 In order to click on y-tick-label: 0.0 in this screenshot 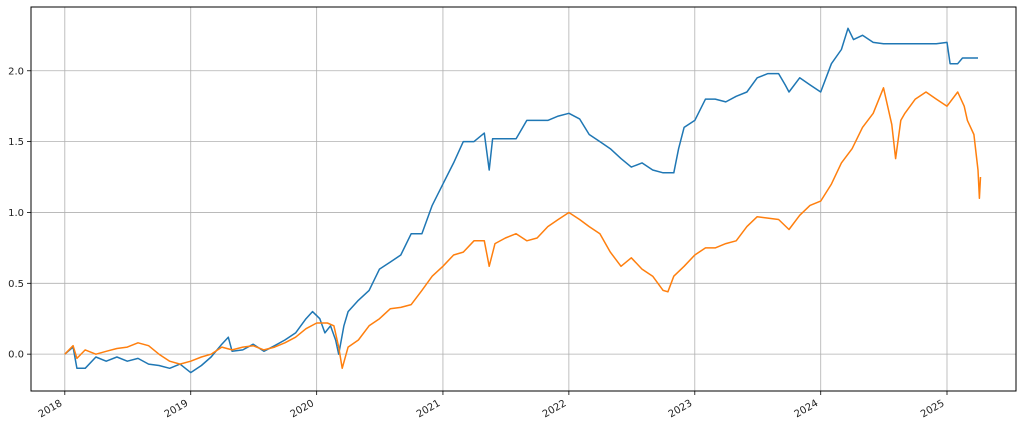, I will do `click(16, 355)`.